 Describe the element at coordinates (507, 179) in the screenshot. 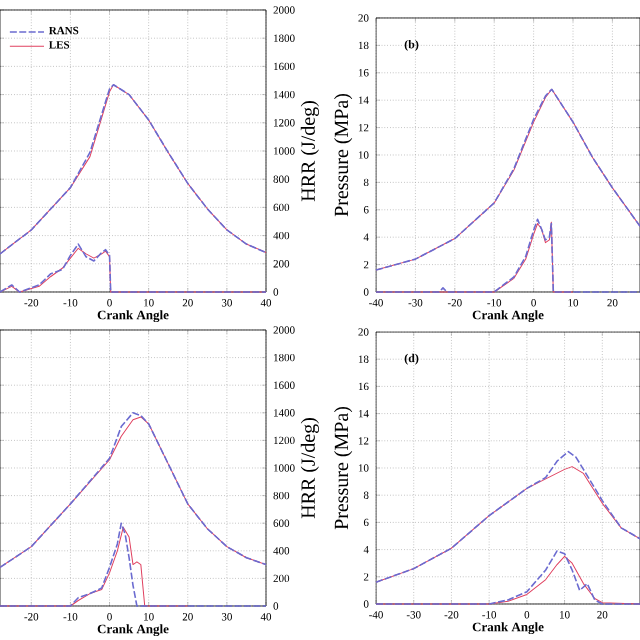

I see `line-series` at that location.